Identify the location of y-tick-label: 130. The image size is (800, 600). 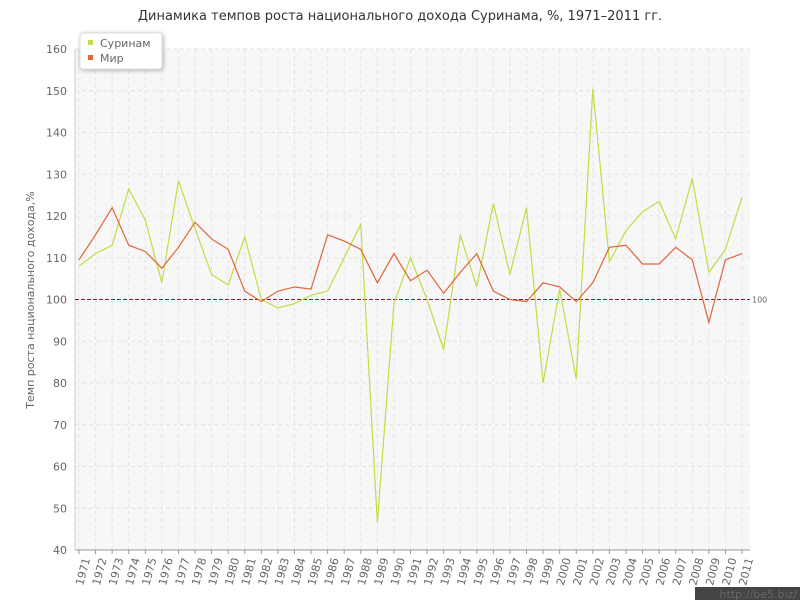
(56, 174).